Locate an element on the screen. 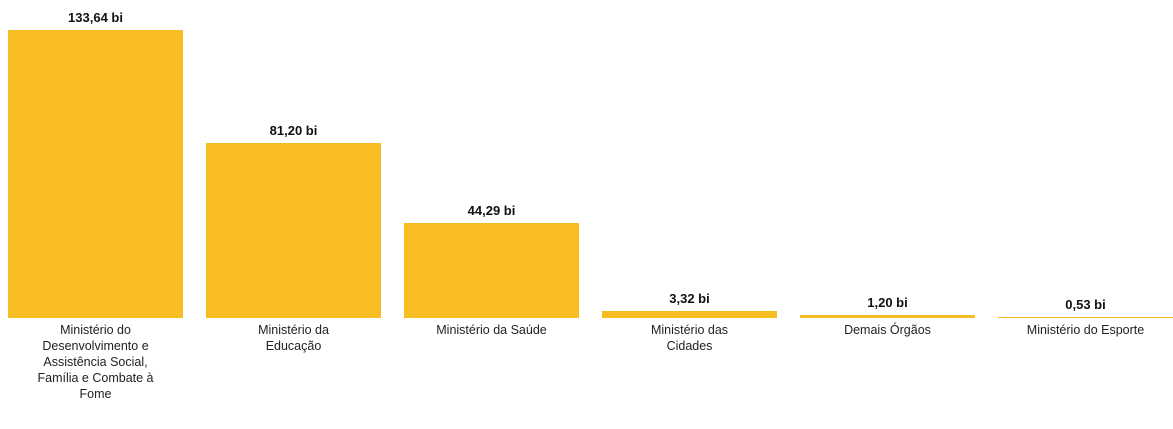  category-label: Ministério da Saúde is located at coordinates (491, 330).